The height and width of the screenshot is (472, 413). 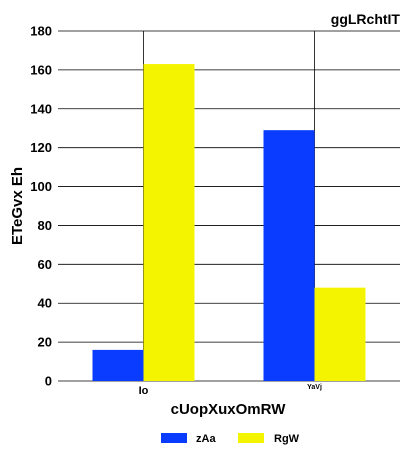 I want to click on chart-title: ggLRchtIT, so click(x=366, y=19).